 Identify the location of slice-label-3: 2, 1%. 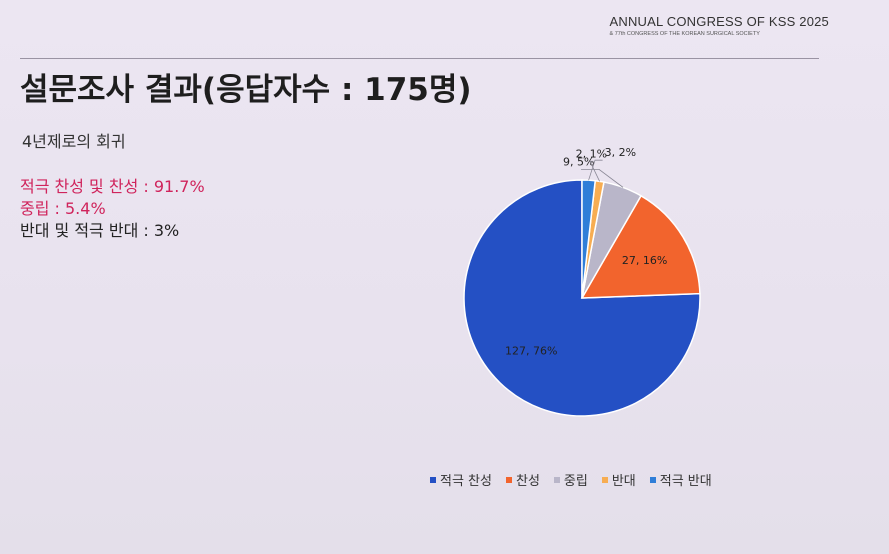
(591, 153).